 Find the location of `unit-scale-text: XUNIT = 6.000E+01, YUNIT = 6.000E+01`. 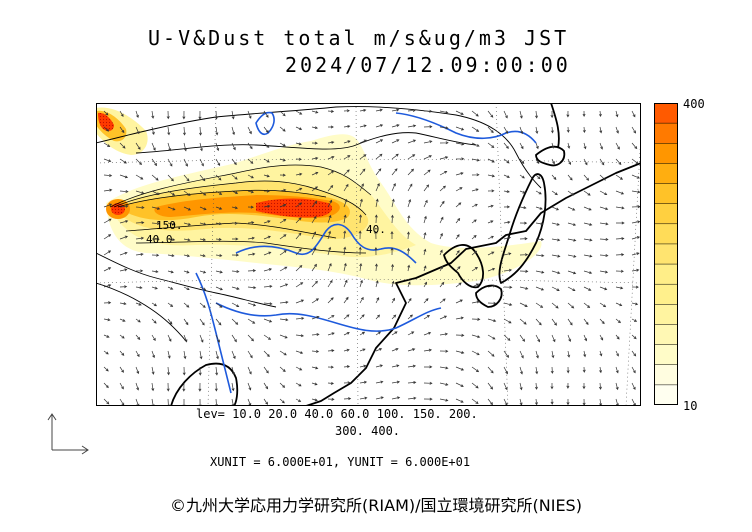

unit-scale-text: XUNIT = 6.000E+01, YUNIT = 6.000E+01 is located at coordinates (340, 462).